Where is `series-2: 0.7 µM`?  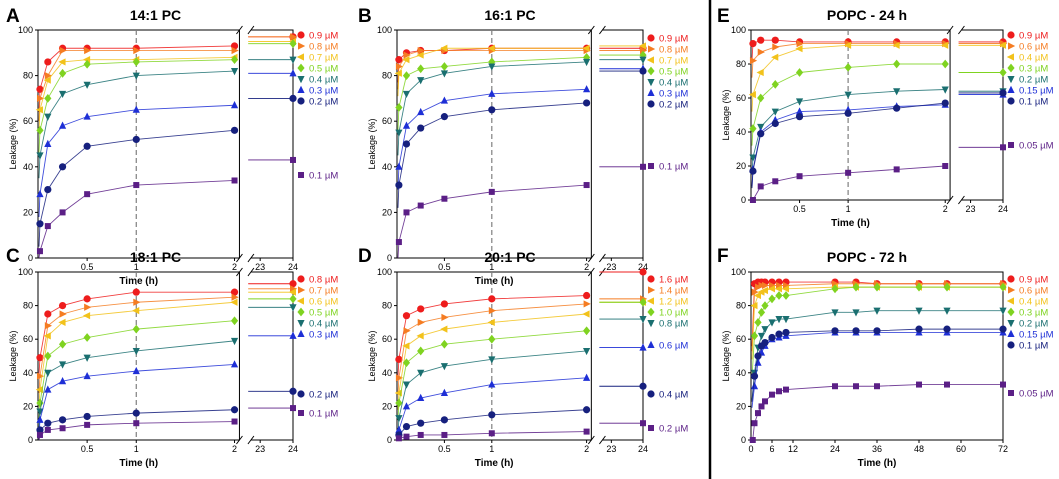
series-2: 0.7 µM is located at coordinates (541, 69).